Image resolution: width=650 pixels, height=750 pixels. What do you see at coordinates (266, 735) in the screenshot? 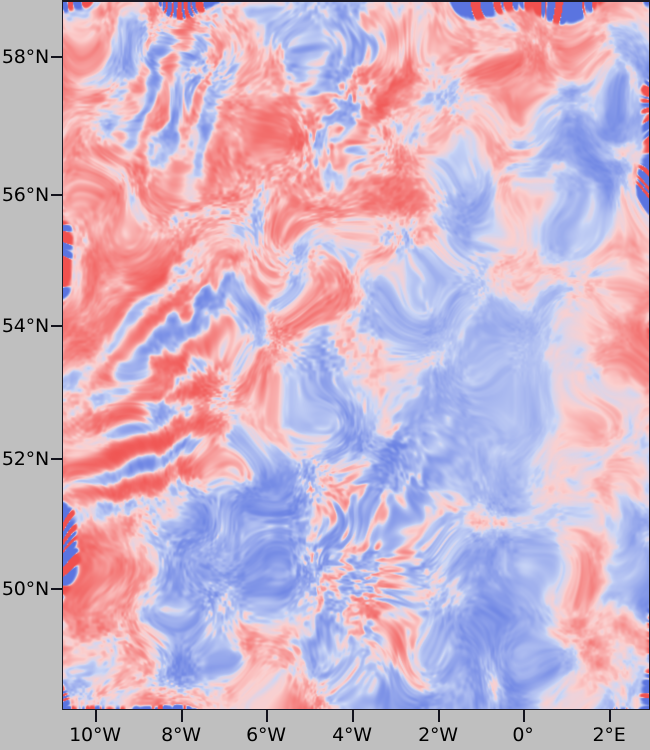
I see `xtick-label-6W: 6°W` at bounding box center [266, 735].